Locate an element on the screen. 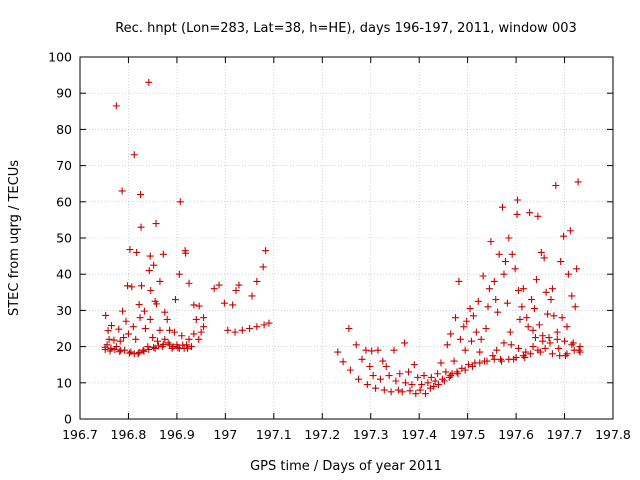 This screenshot has width=640, height=480. y-tick-label: 40 is located at coordinates (64, 274).